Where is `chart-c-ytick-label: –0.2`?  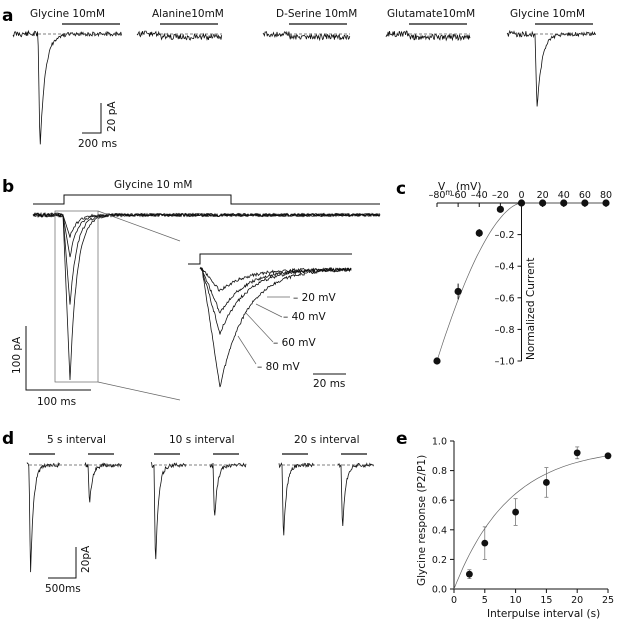
chart-c-ytick-label: –0.2 is located at coordinates (505, 235).